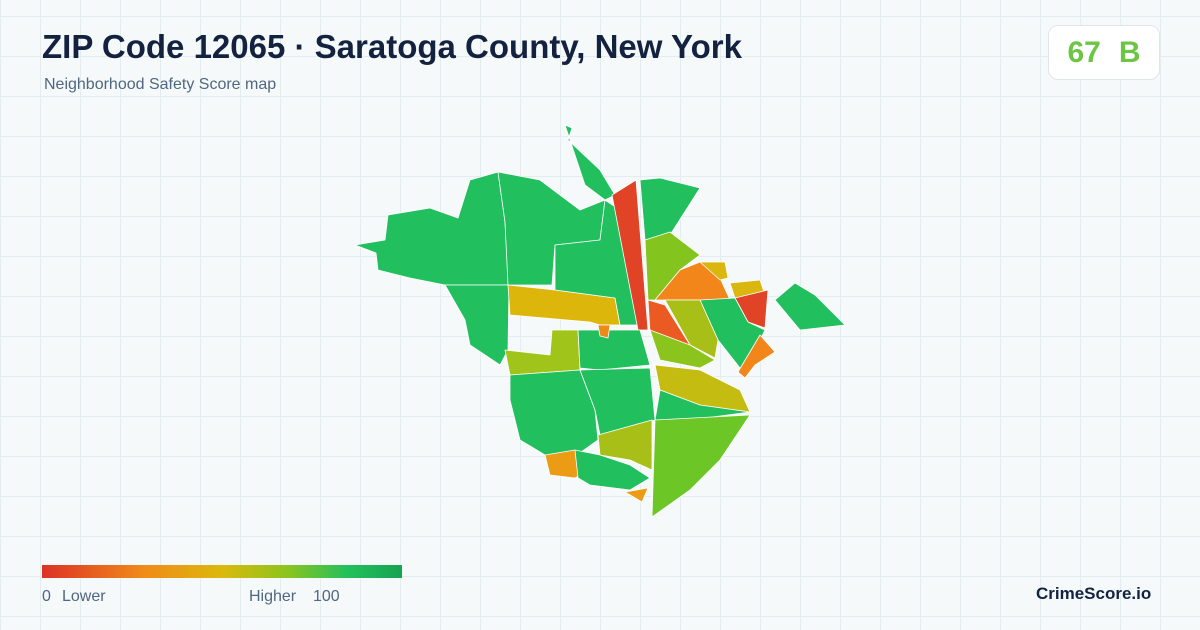 The width and height of the screenshot is (1200, 630). What do you see at coordinates (222, 571) in the screenshot?
I see `legend-gradient` at bounding box center [222, 571].